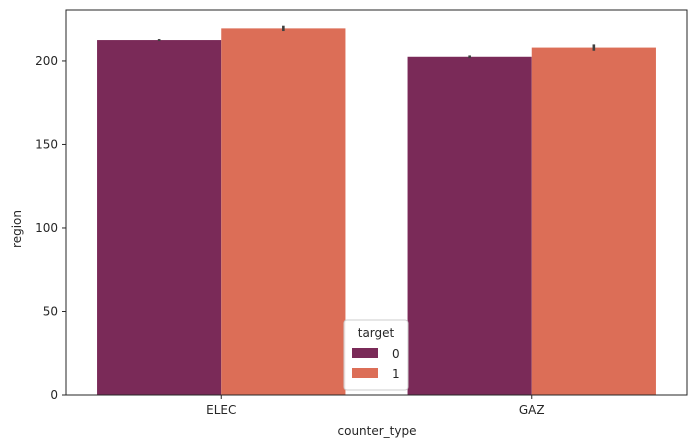  I want to click on y-tick-label-0: 0, so click(54, 395).